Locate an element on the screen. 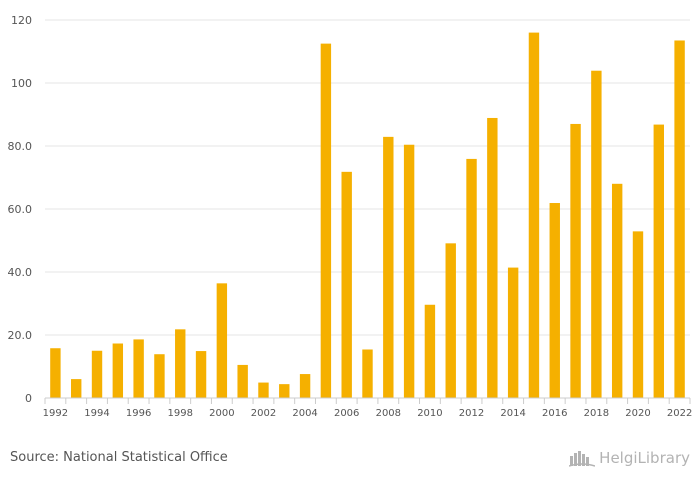  x-tick-label: 2006 is located at coordinates (346, 413).